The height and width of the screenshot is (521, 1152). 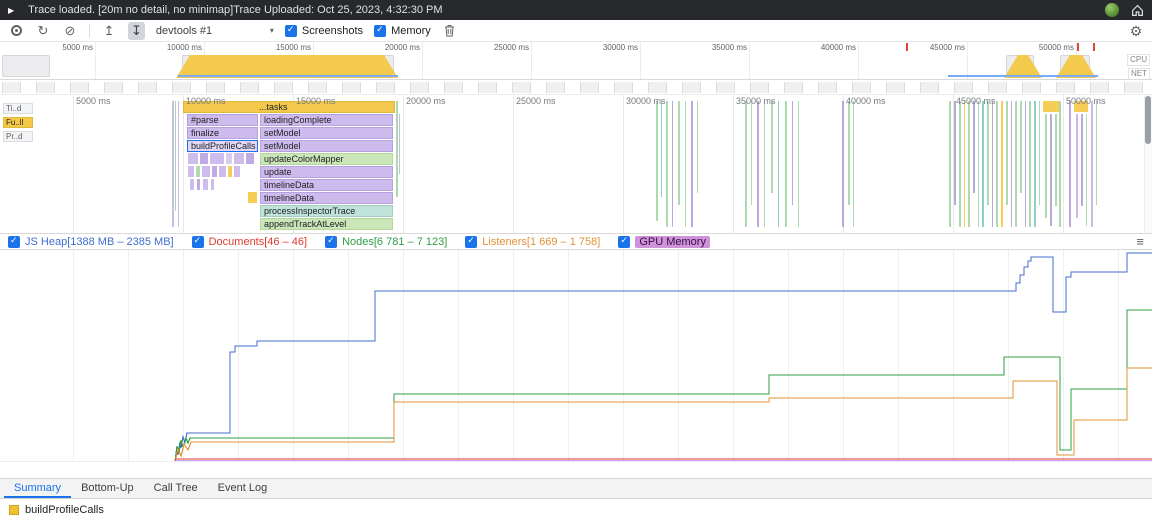 What do you see at coordinates (18, 108) in the screenshot?
I see `track-label-timings: Ti..d` at bounding box center [18, 108].